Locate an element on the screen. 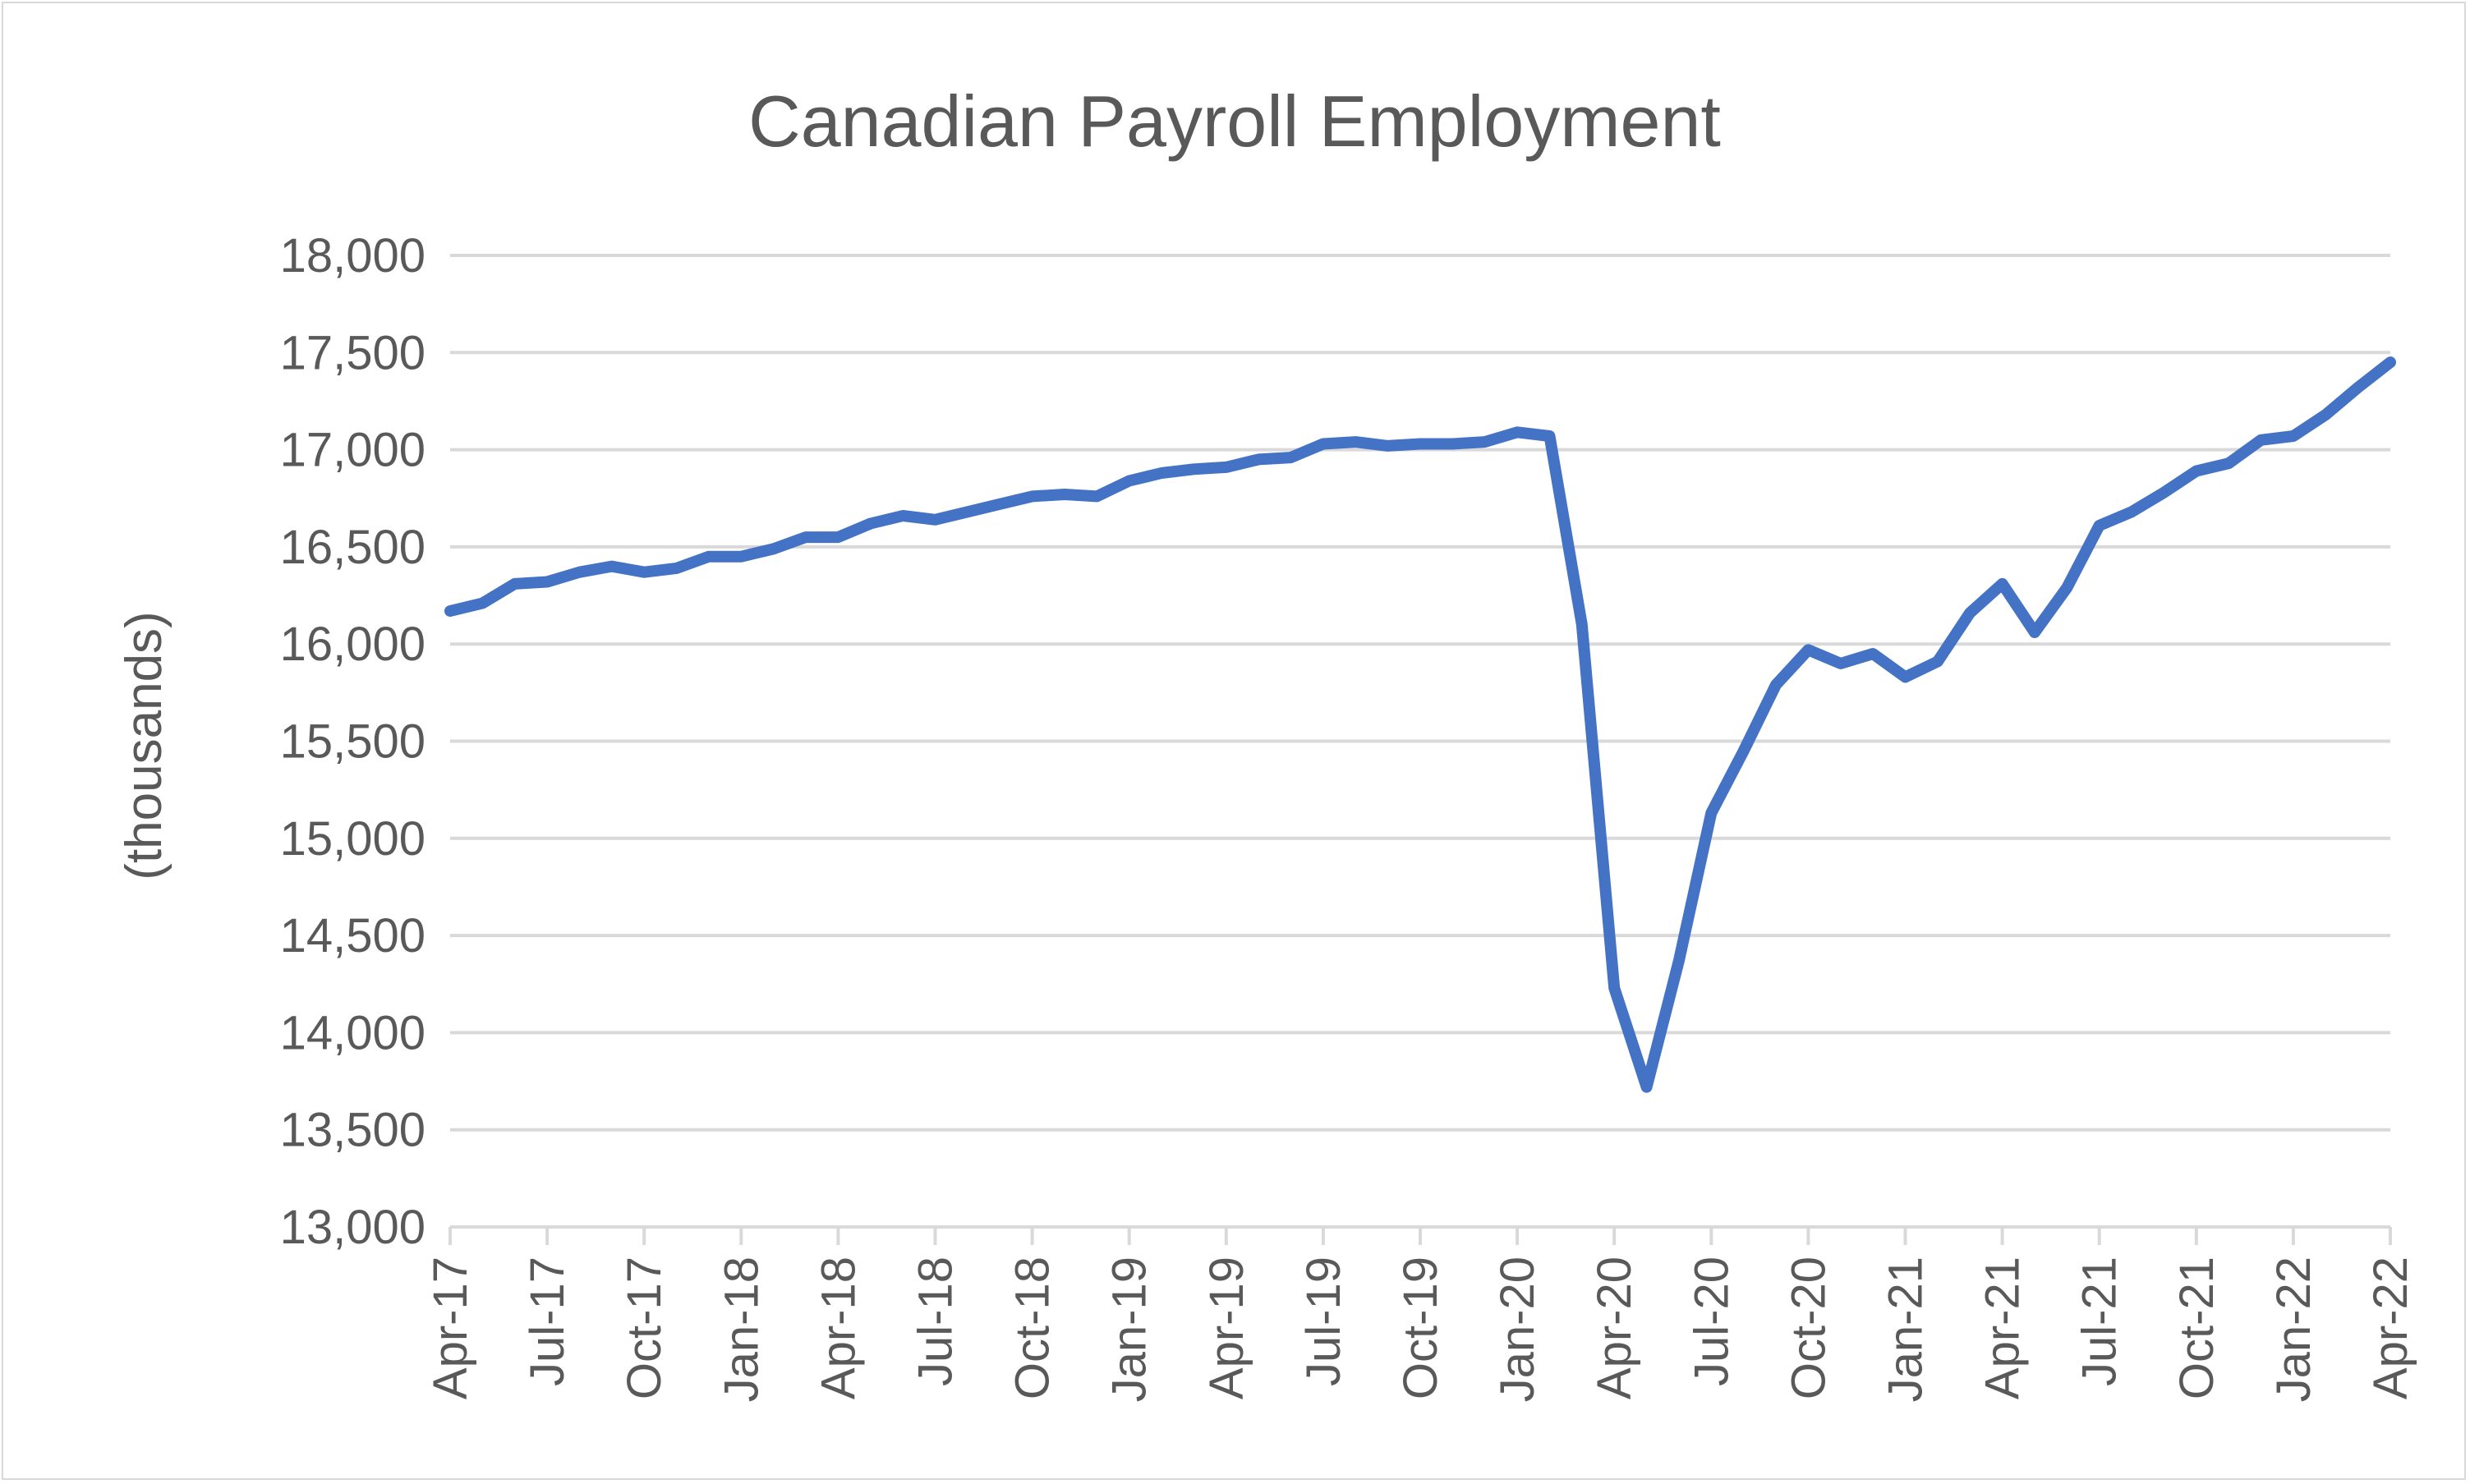 This screenshot has width=2470, height=1484. y-tick-label: 17,000 is located at coordinates (352, 450).